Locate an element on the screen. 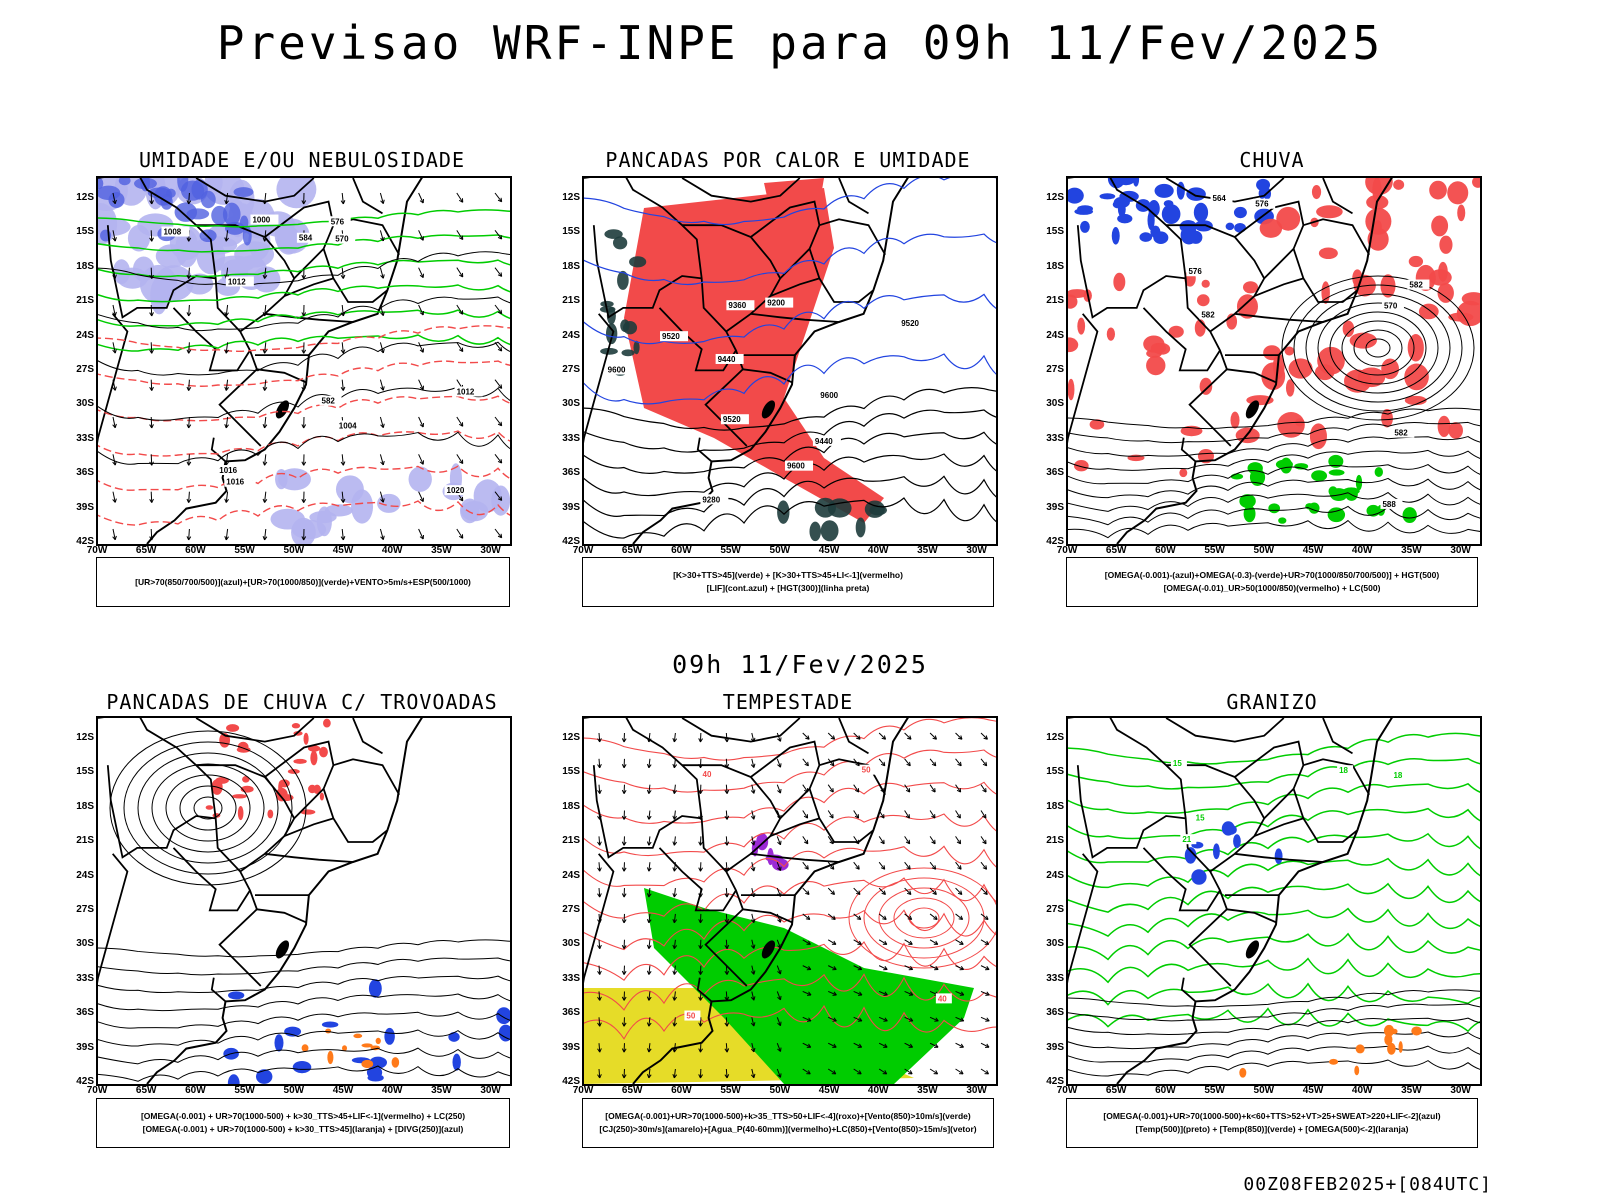  contour-label: 9440 is located at coordinates (824, 441).